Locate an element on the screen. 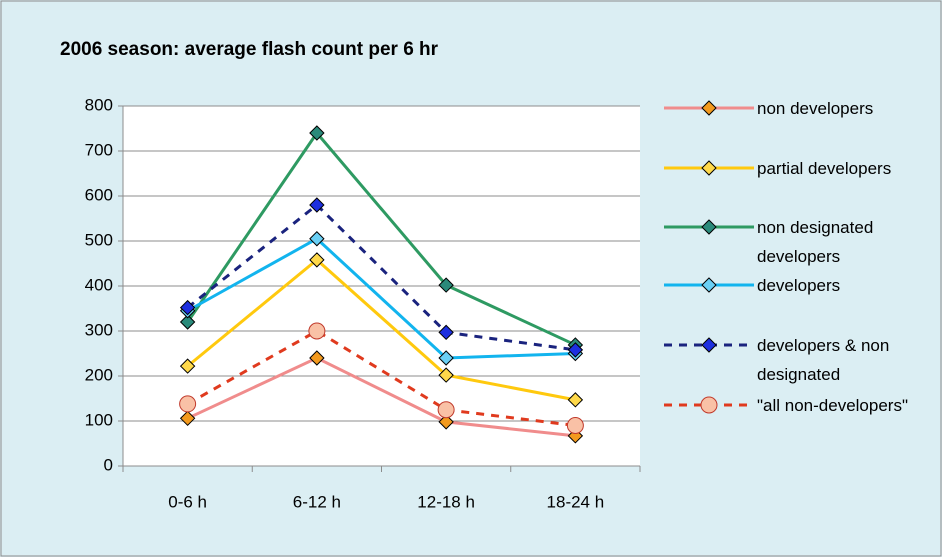 This screenshot has height=557, width=942. legend-label: non developers is located at coordinates (815, 108).